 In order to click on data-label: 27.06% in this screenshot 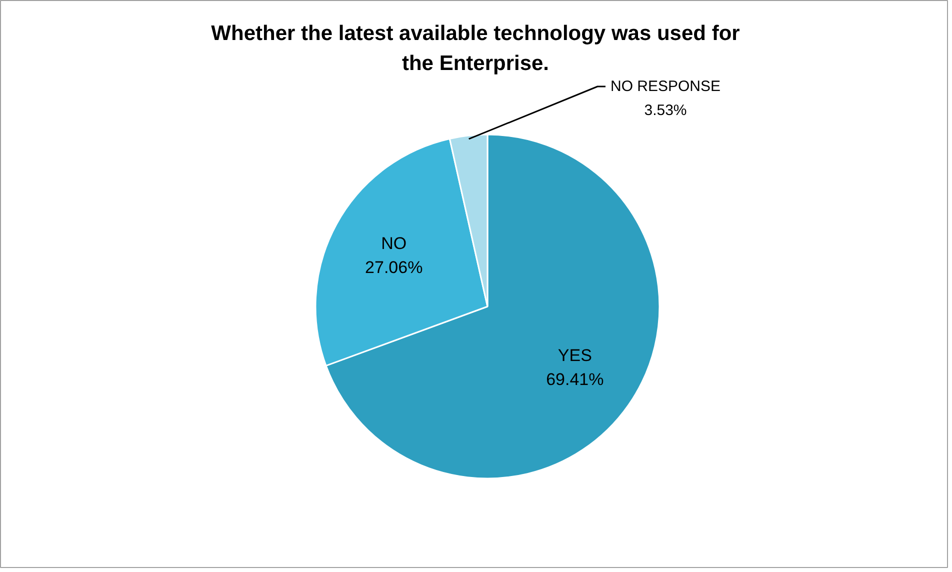, I will do `click(394, 267)`.